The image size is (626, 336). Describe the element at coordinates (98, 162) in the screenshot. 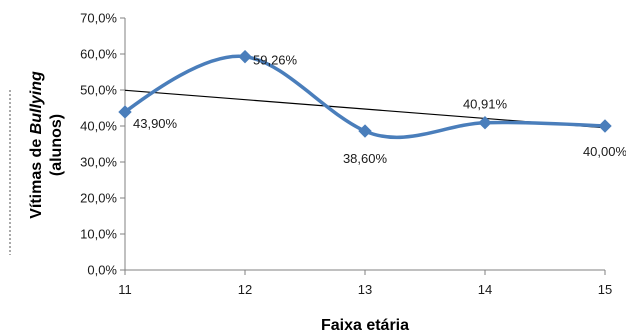

I see `y-tick-label: 30,0%` at that location.